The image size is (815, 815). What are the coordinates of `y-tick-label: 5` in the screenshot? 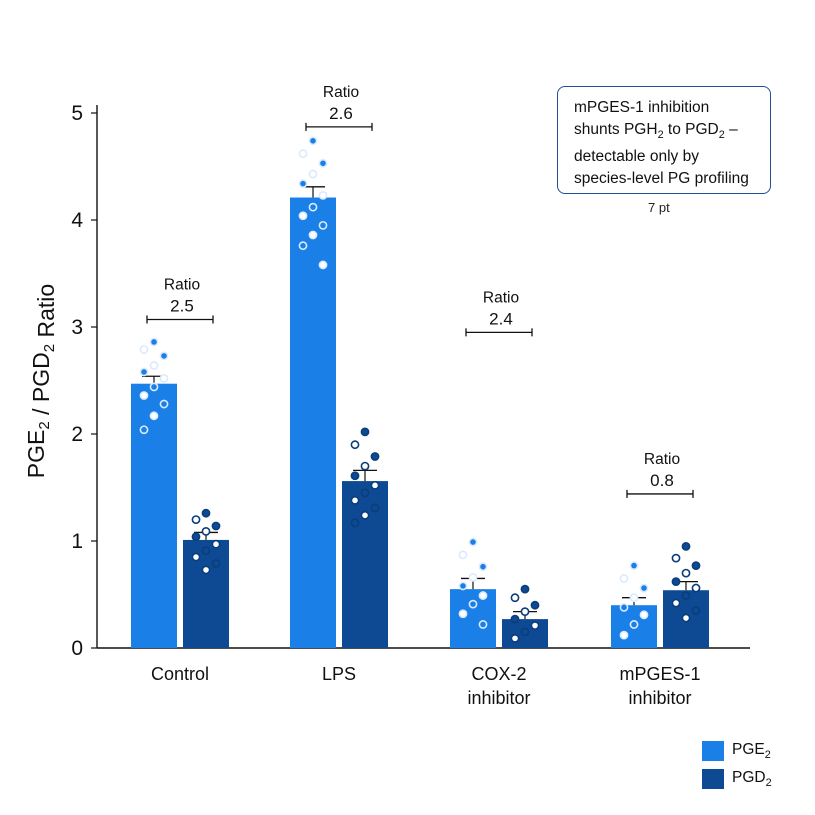 It's located at (77, 113).